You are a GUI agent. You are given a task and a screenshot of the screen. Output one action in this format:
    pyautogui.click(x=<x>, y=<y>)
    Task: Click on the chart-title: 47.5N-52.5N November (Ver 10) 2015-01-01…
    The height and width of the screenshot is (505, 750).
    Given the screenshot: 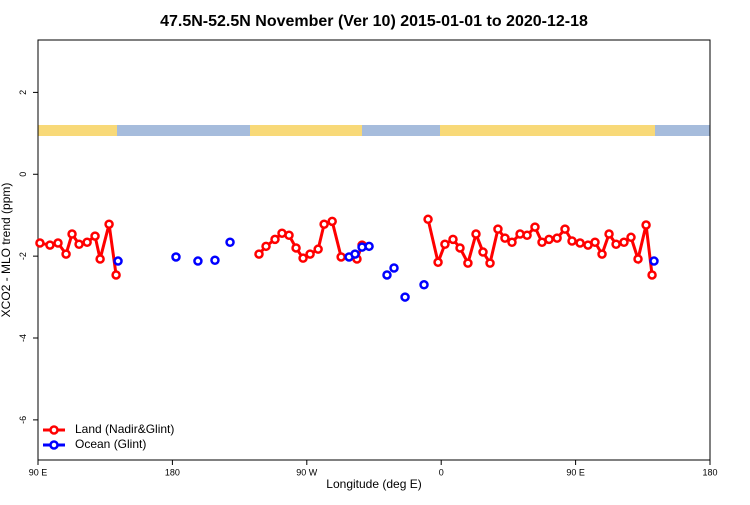 What is the action you would take?
    pyautogui.click(x=374, y=21)
    